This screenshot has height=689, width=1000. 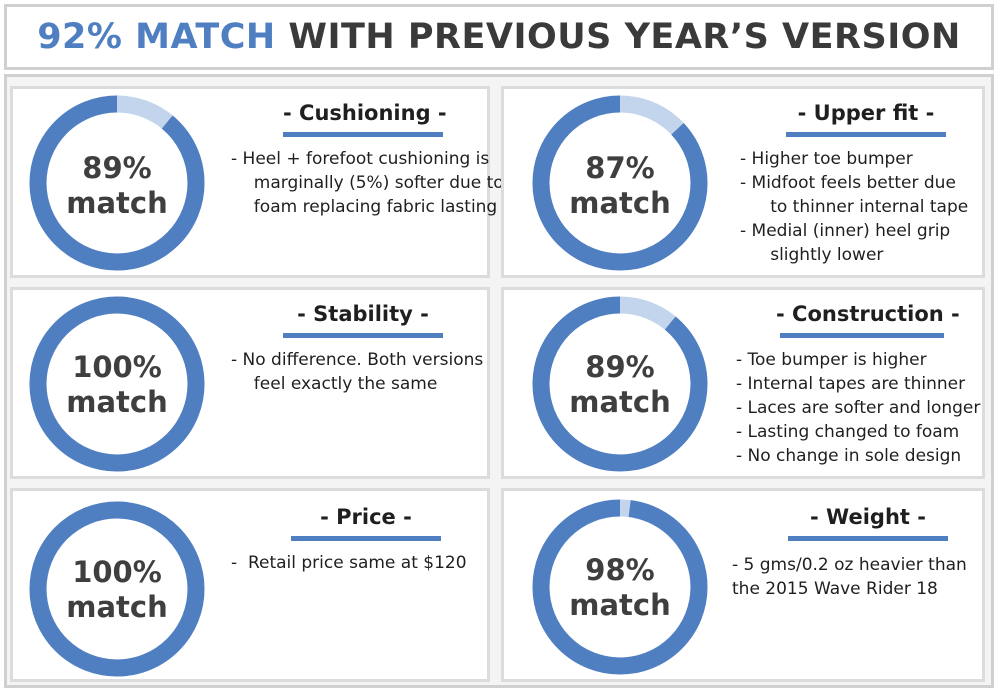 I want to click on donut-stability, so click(x=117, y=384).